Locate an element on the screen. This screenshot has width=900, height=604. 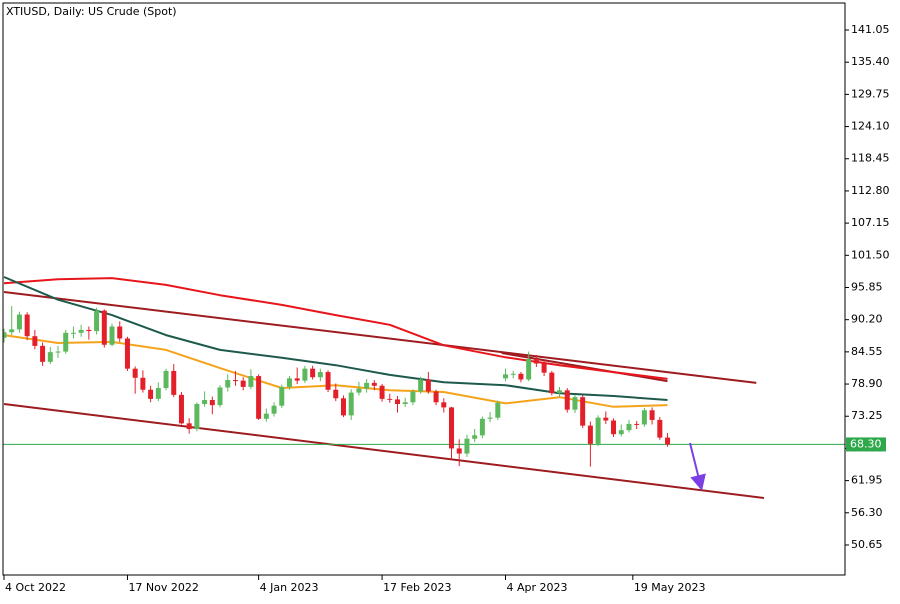
chart-title: XTIUSD, Daily: US Crude (Spot) is located at coordinates (91, 11).